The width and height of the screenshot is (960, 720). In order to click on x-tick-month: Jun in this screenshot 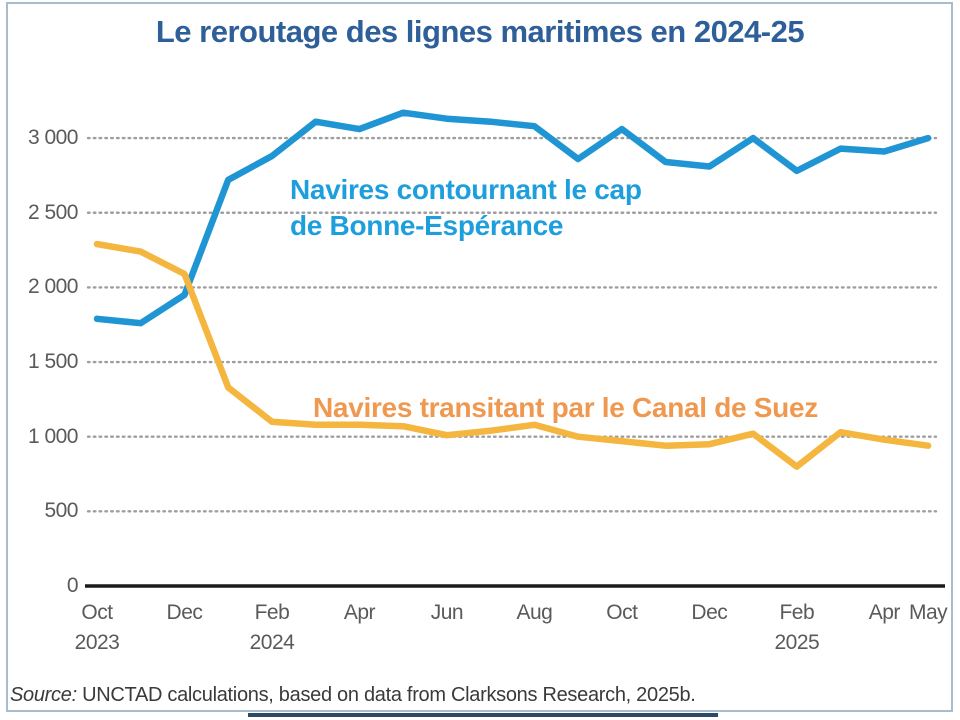, I will do `click(447, 612)`.